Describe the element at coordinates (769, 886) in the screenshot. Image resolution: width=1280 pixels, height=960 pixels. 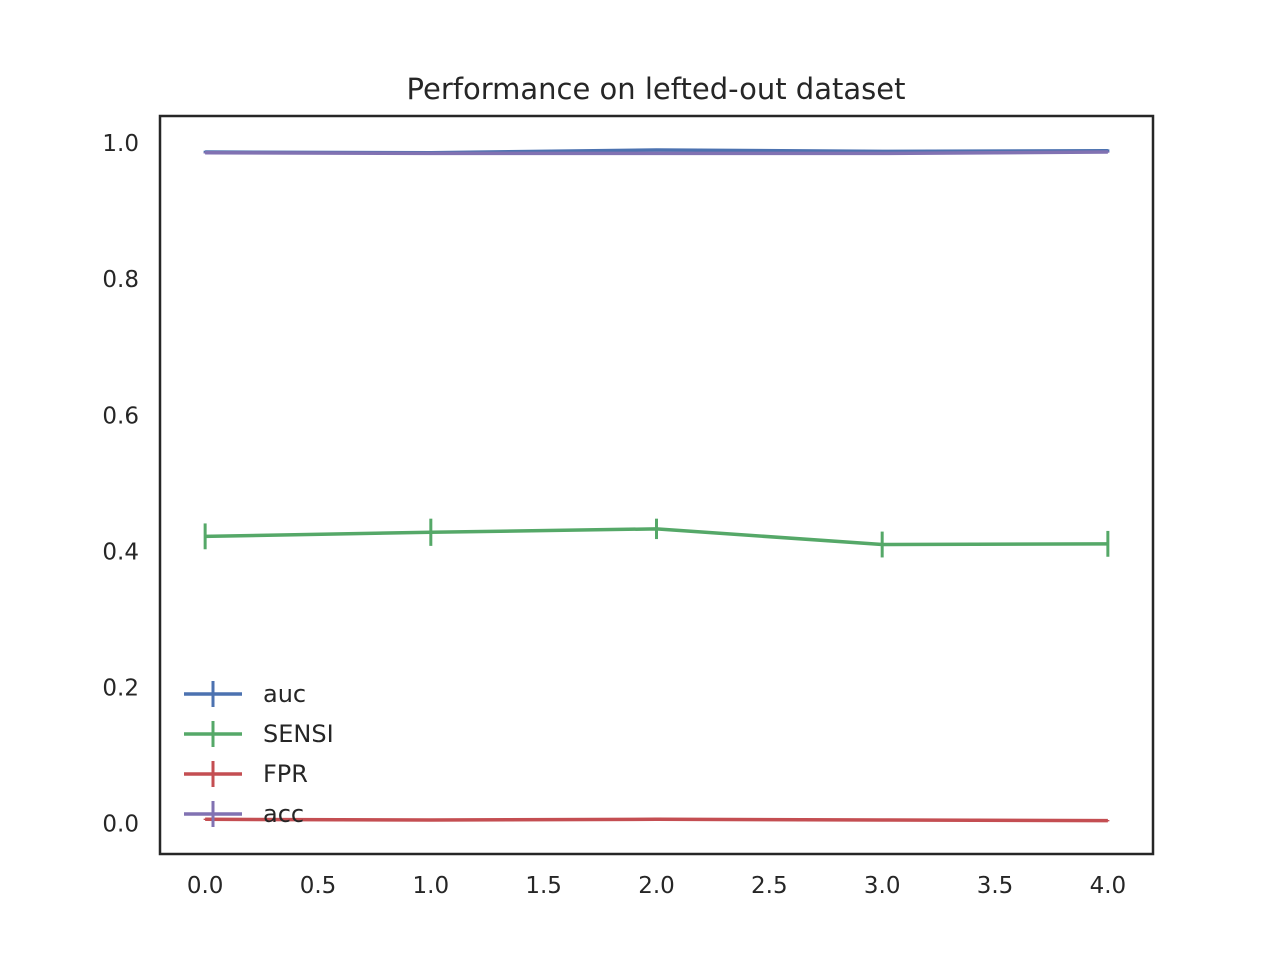
I see `x-tick-label: 2.5` at that location.